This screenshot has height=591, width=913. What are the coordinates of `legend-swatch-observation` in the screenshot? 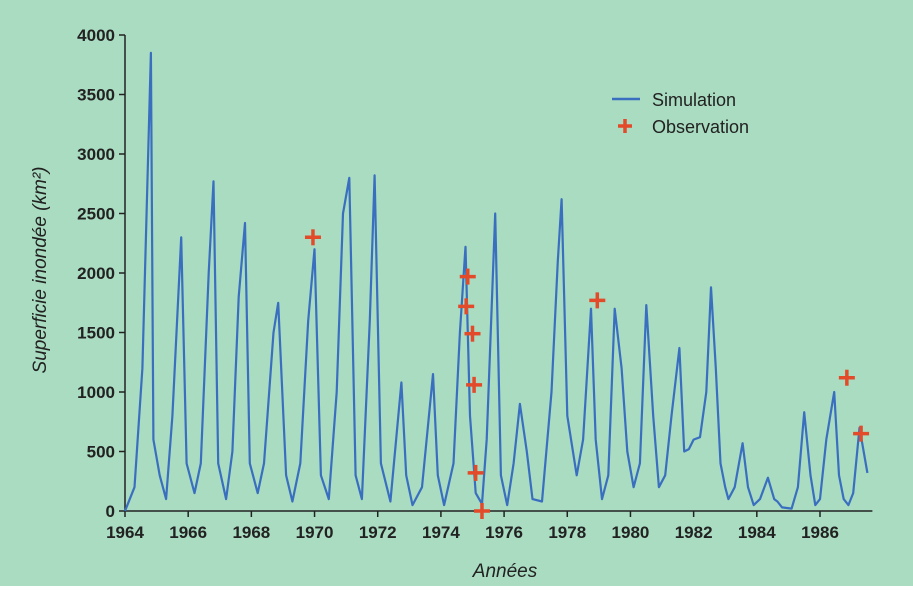 It's located at (625, 126).